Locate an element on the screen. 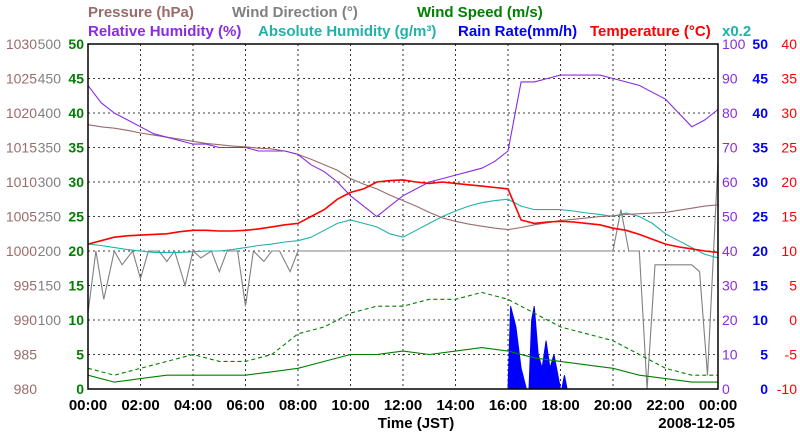 This screenshot has width=800, height=434. pressure-tick-label: 1000 is located at coordinates (21, 251).